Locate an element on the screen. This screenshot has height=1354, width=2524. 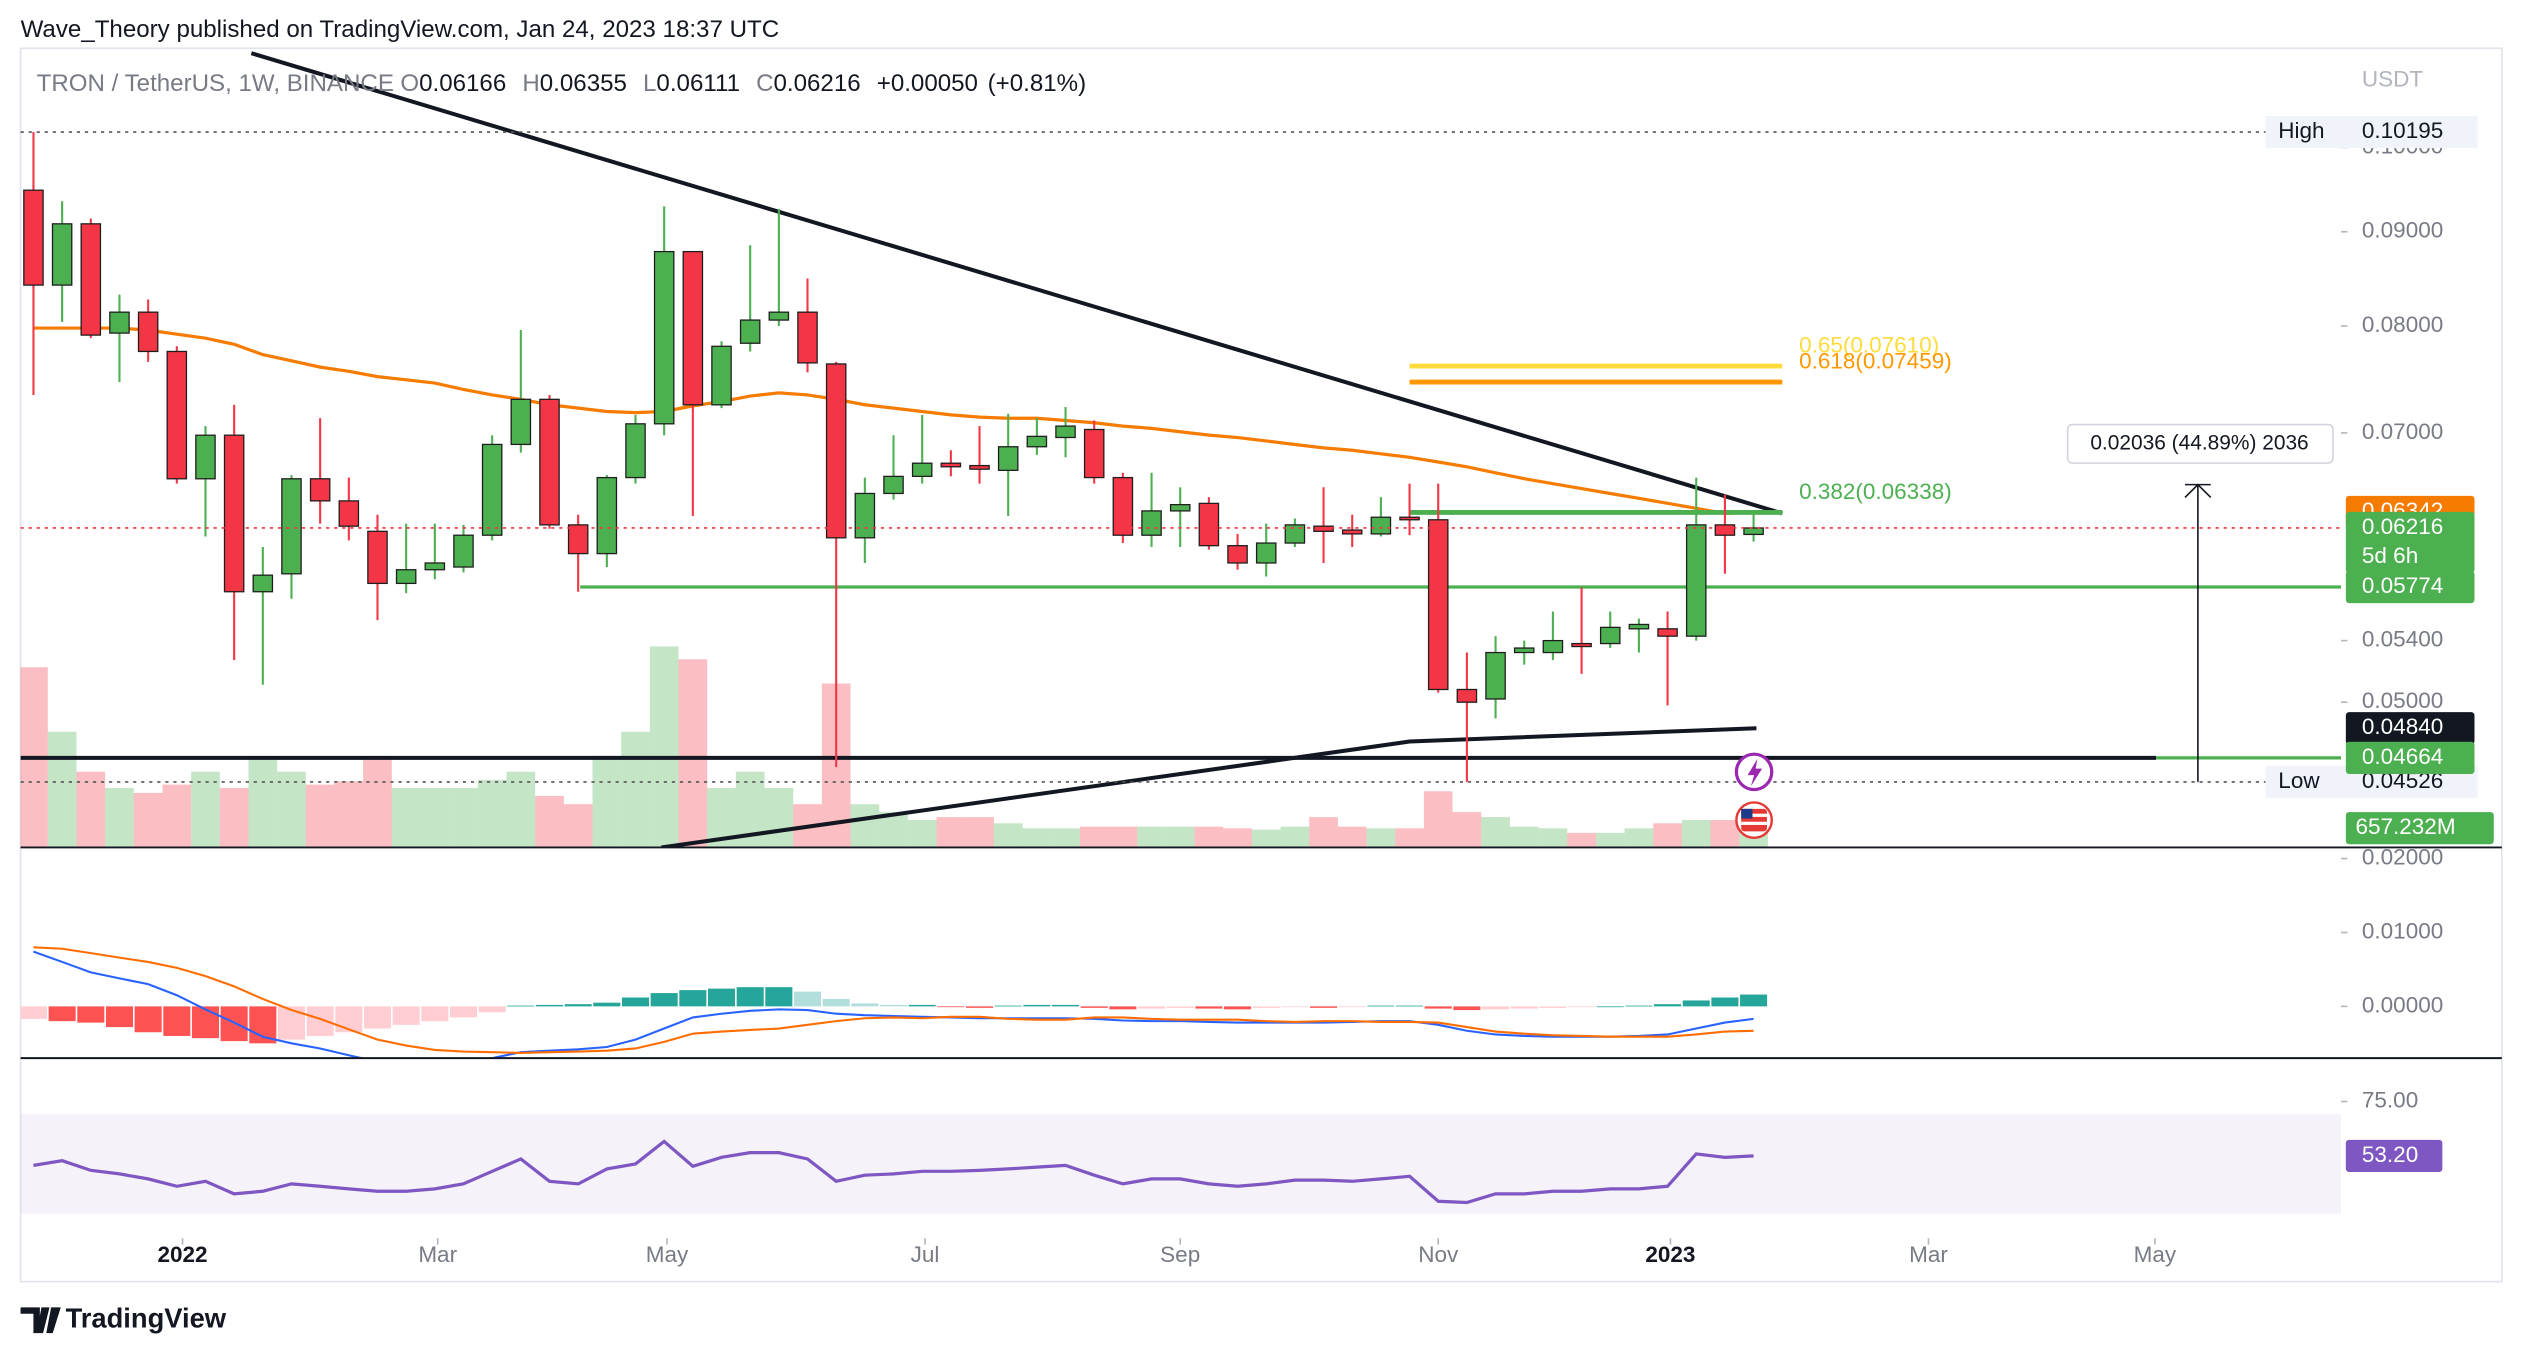
macd-tick-label: 0.02000 is located at coordinates (2402, 856).